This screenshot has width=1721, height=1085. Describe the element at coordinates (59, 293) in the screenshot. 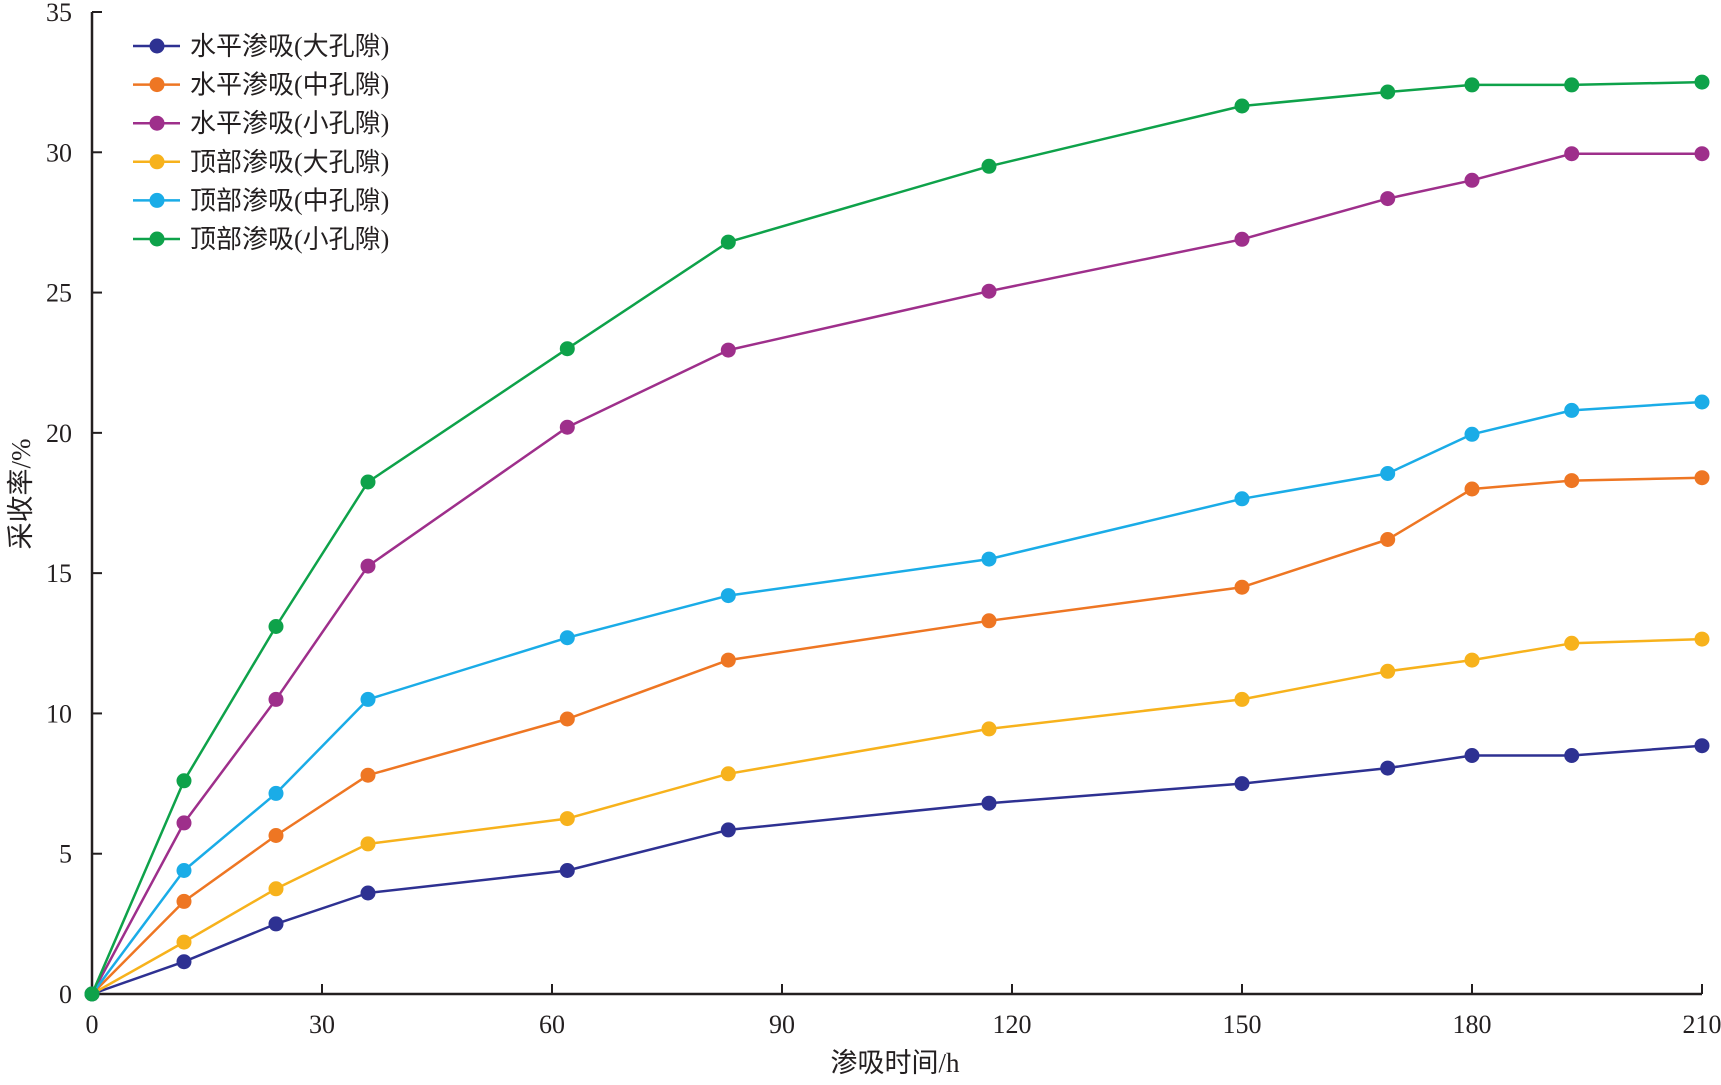

I see `y-tick-label: 25` at that location.